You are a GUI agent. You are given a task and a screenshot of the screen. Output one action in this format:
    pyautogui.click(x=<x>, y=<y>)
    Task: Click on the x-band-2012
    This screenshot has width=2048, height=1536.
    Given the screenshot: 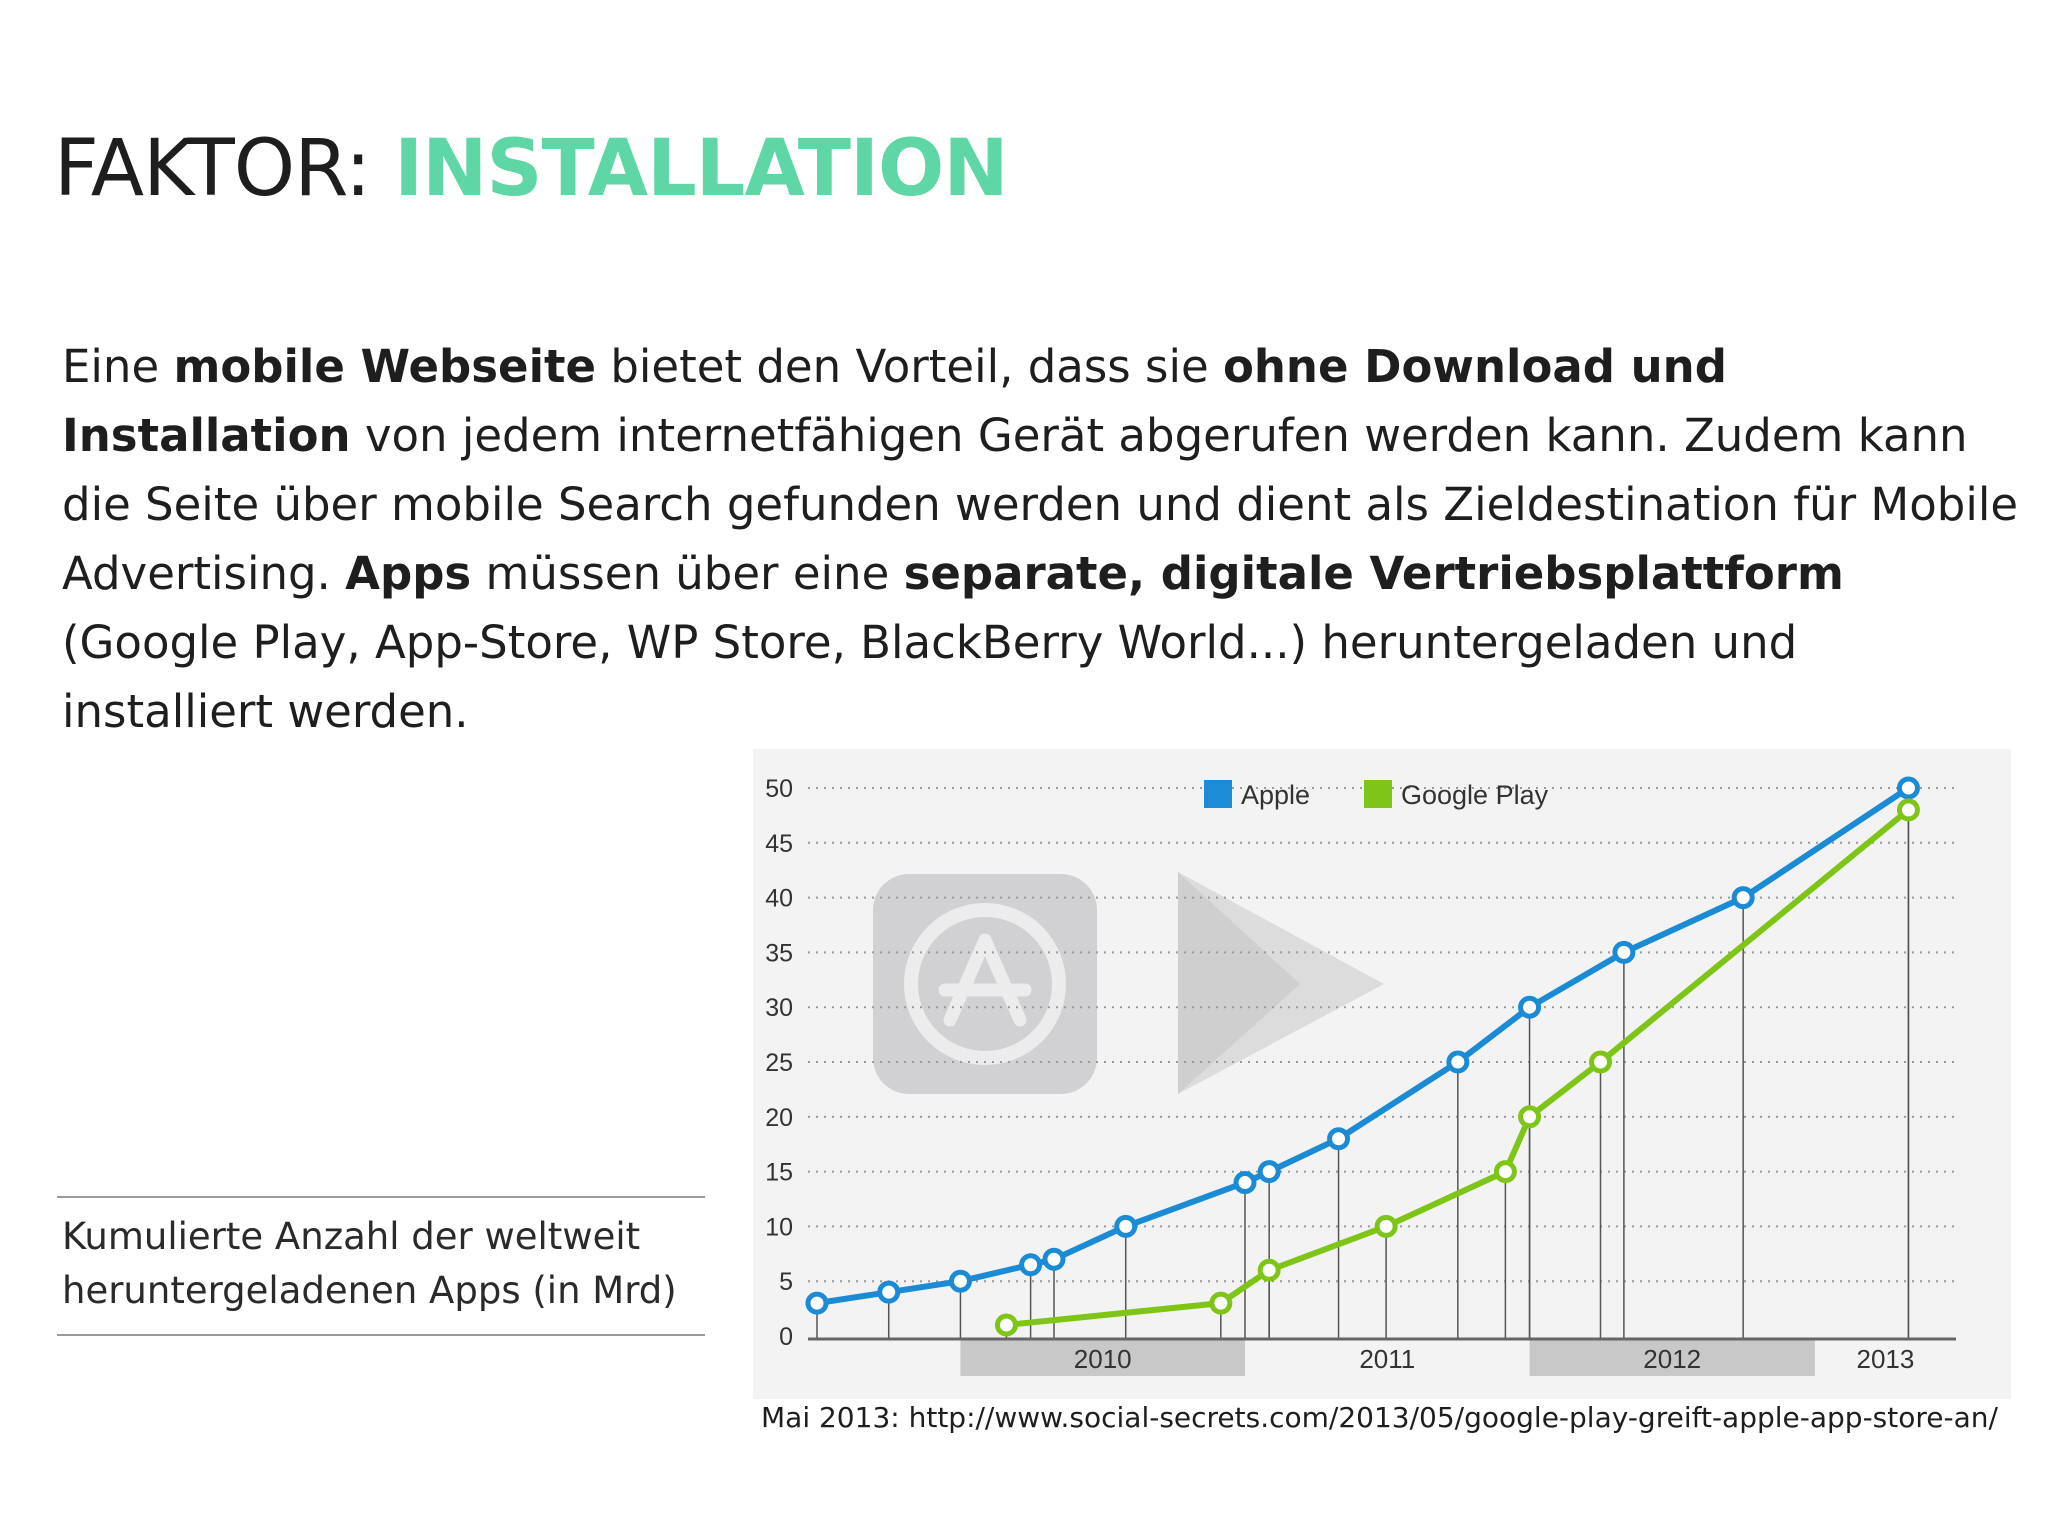 What is the action you would take?
    pyautogui.click(x=1672, y=1358)
    